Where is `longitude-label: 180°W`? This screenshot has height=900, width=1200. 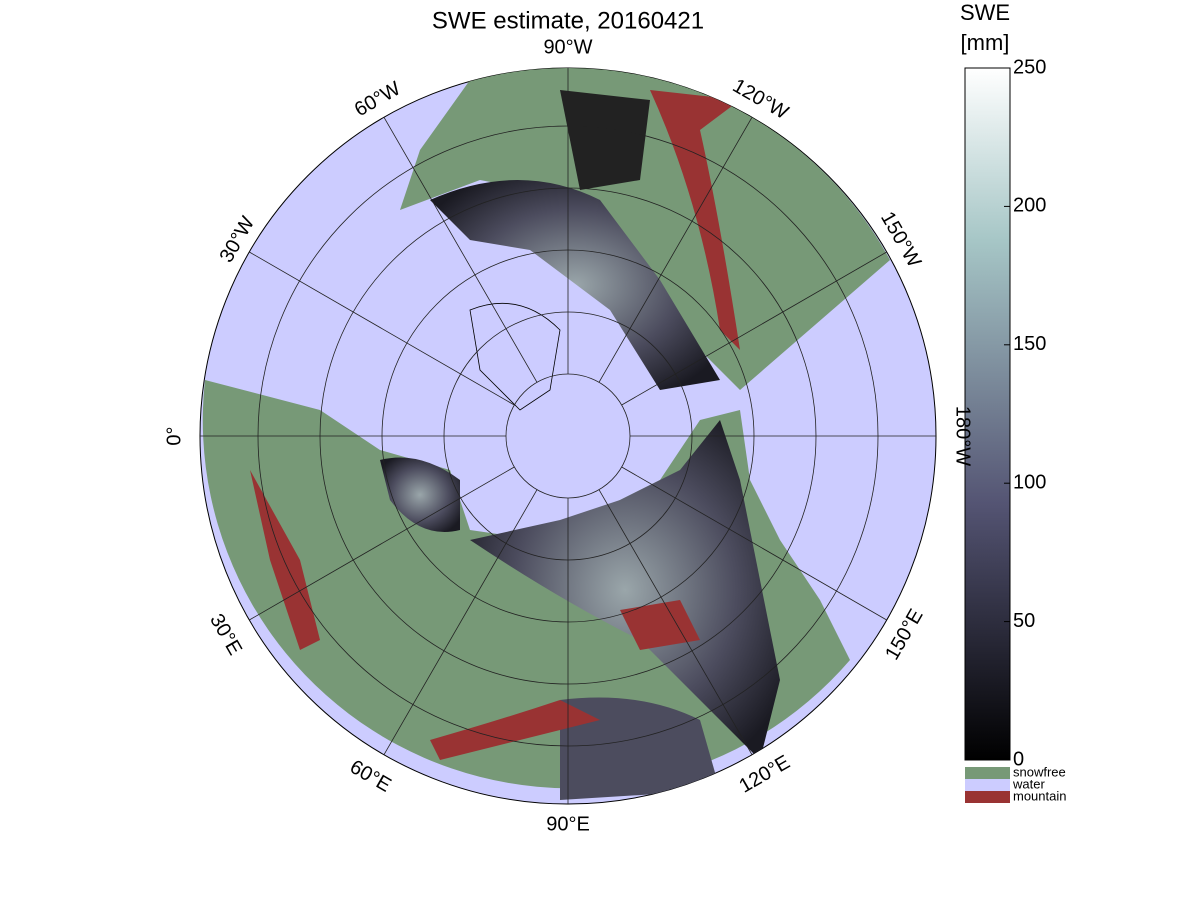
longitude-label: 180°W is located at coordinates (963, 436).